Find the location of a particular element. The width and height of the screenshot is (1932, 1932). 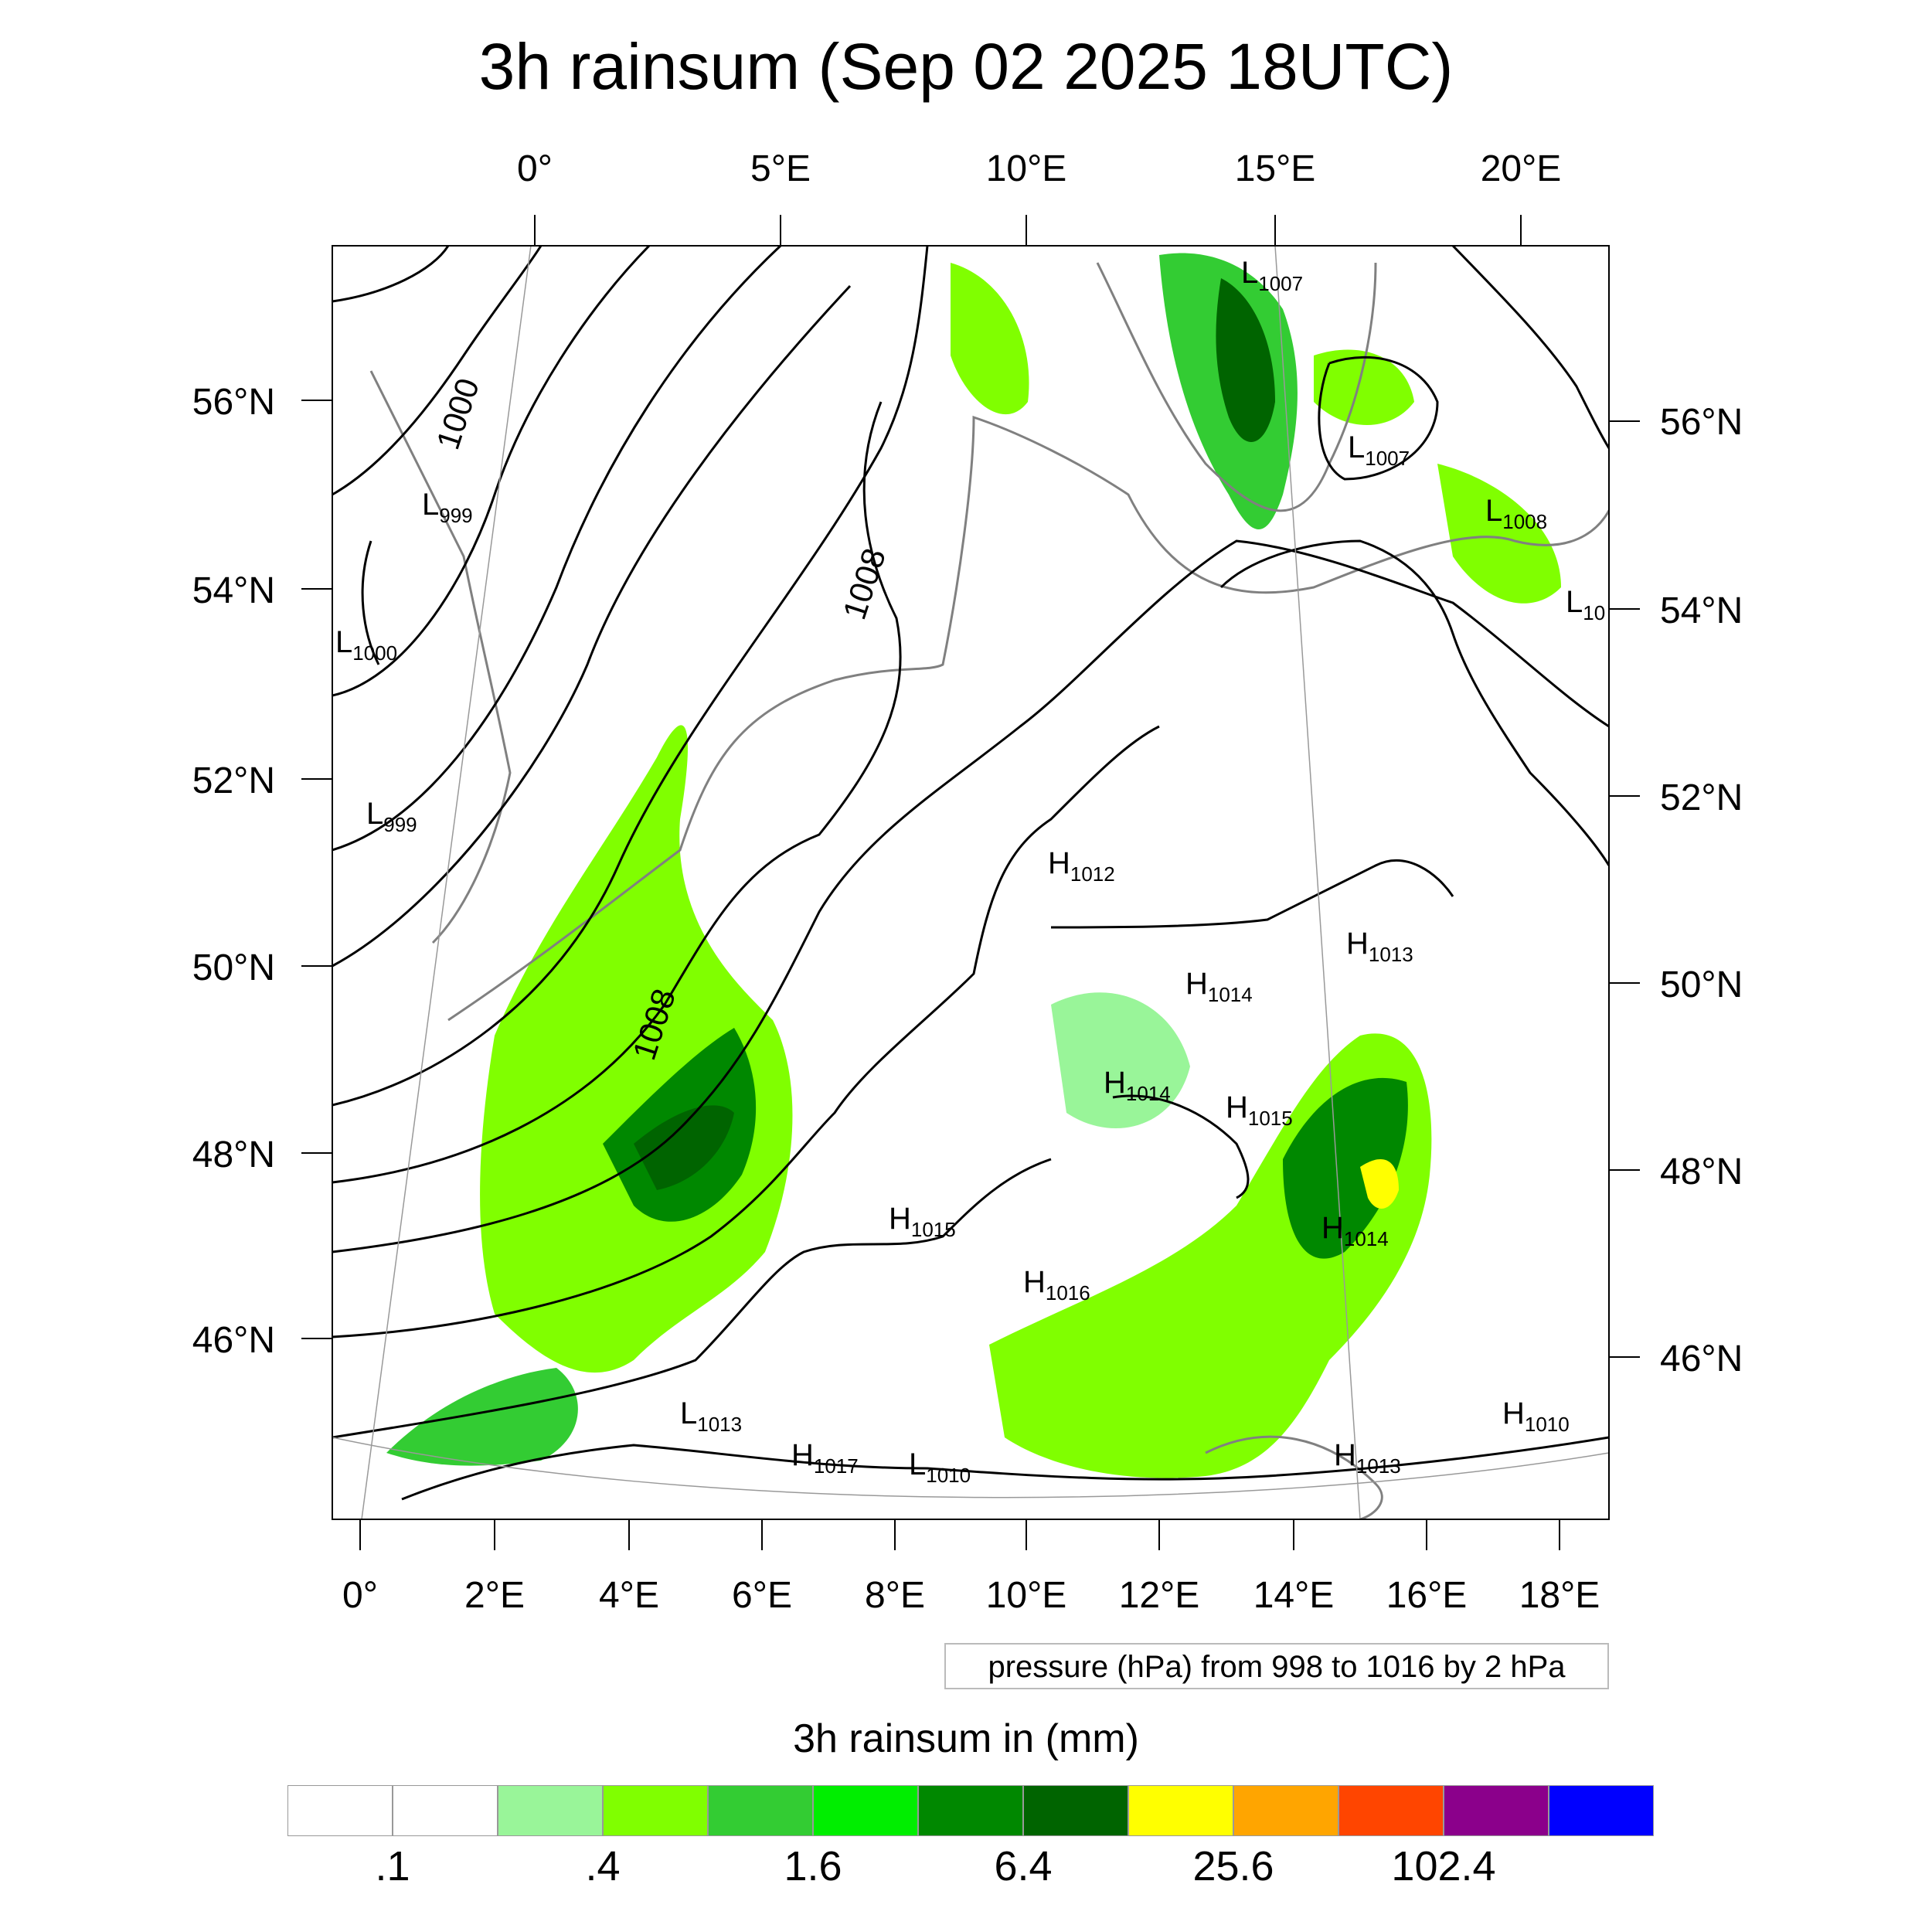

map-title: 3h rainsum (Sep 02 2025 18UTC) is located at coordinates (966, 66).